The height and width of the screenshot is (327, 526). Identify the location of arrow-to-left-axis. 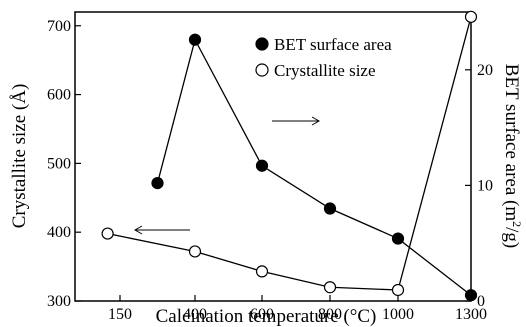
(161, 230).